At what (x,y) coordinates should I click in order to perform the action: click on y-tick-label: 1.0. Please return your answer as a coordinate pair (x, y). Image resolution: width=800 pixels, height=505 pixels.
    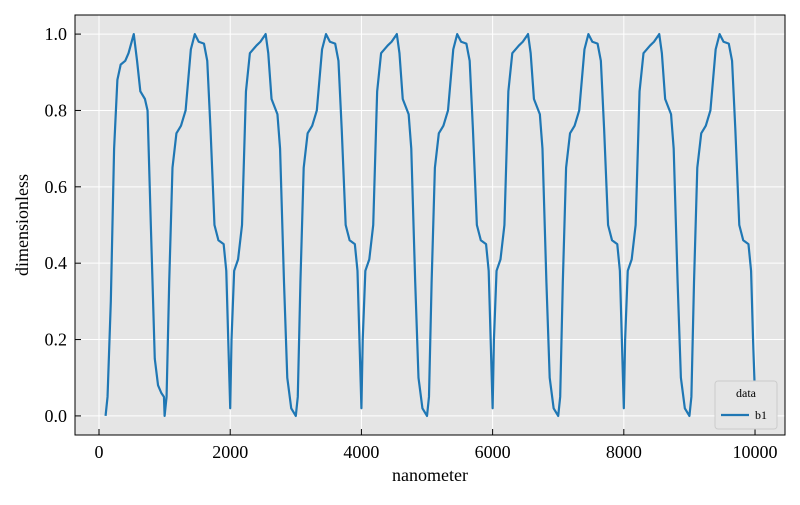
    Looking at the image, I should click on (56, 34).